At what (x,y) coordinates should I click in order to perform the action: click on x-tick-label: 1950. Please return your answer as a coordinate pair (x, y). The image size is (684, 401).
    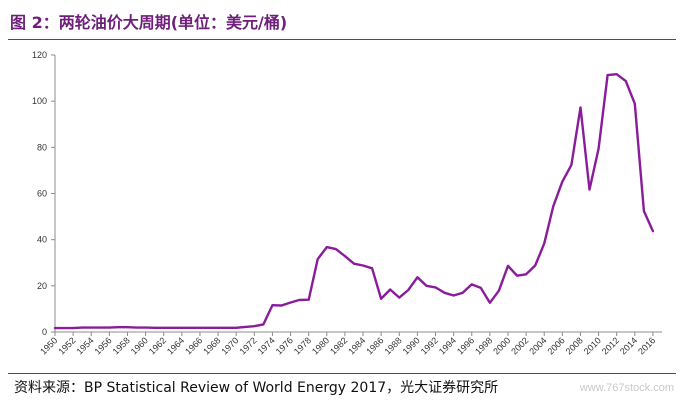
    Looking at the image, I should click on (48, 345).